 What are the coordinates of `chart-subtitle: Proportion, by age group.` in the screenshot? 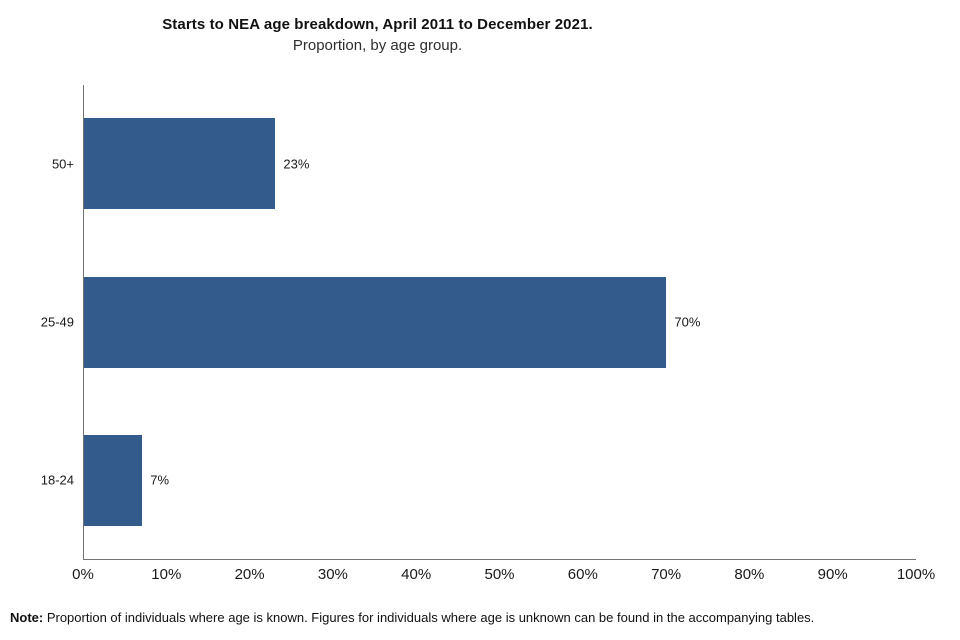 It's located at (377, 45).